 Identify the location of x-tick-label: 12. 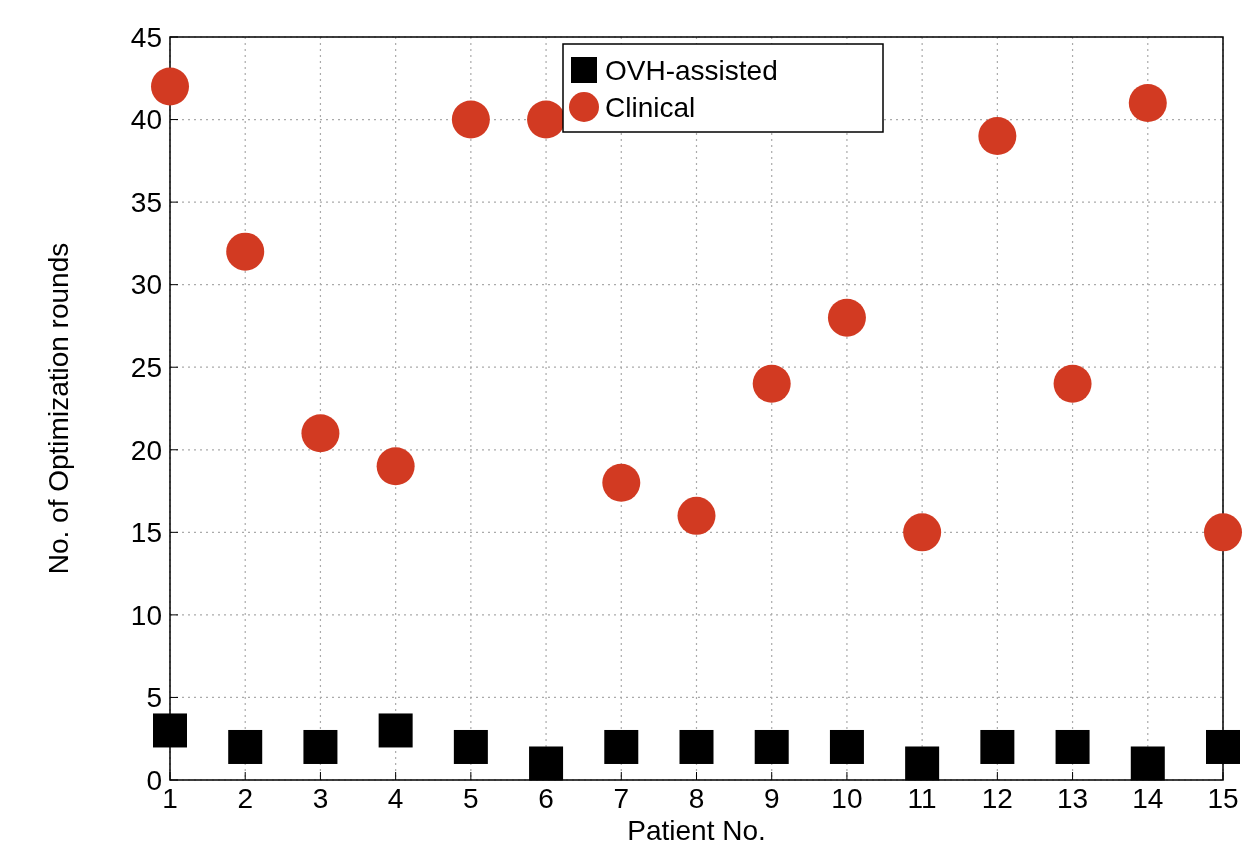
(997, 798).